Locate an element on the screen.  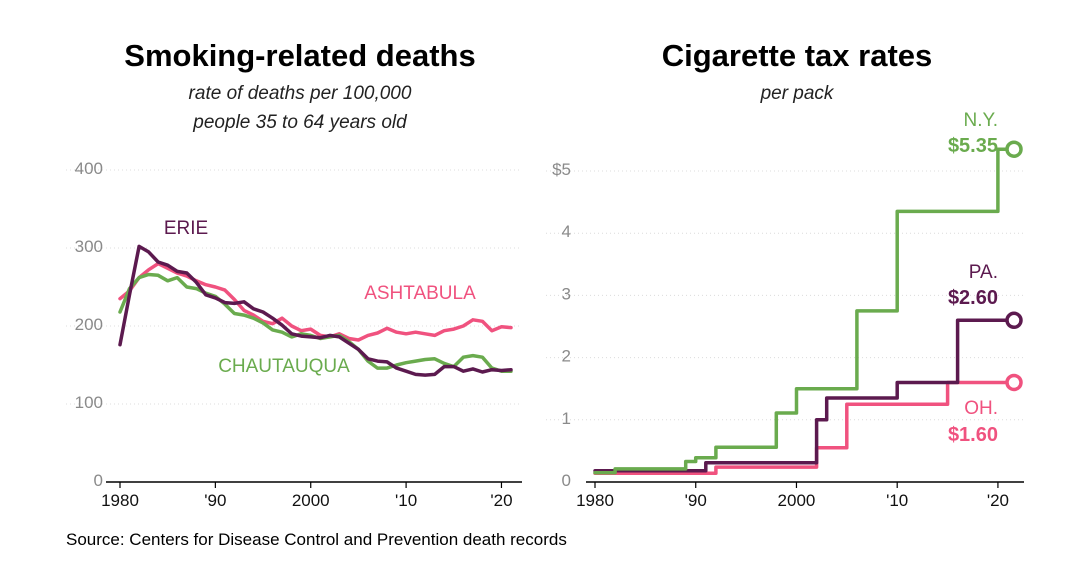
series-line-pa is located at coordinates (806, 395).